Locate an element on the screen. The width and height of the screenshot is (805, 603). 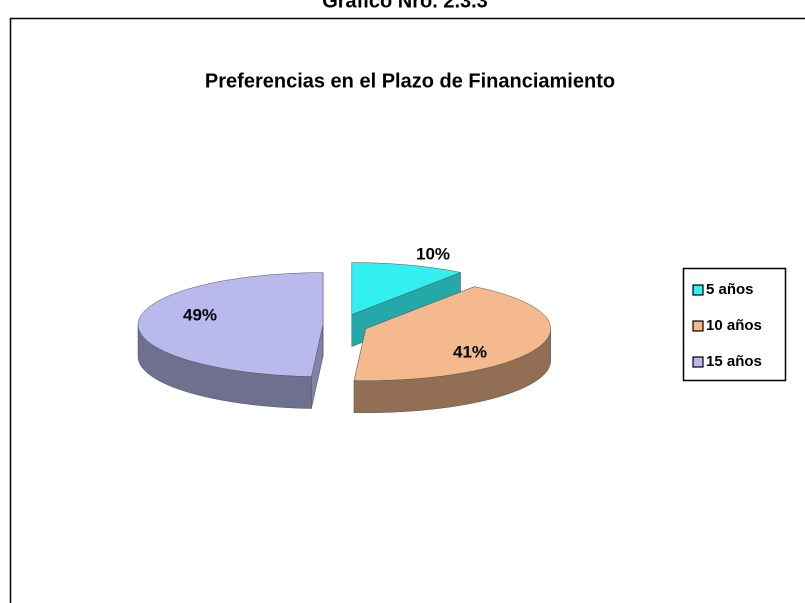
data-label: 49% is located at coordinates (200, 314).